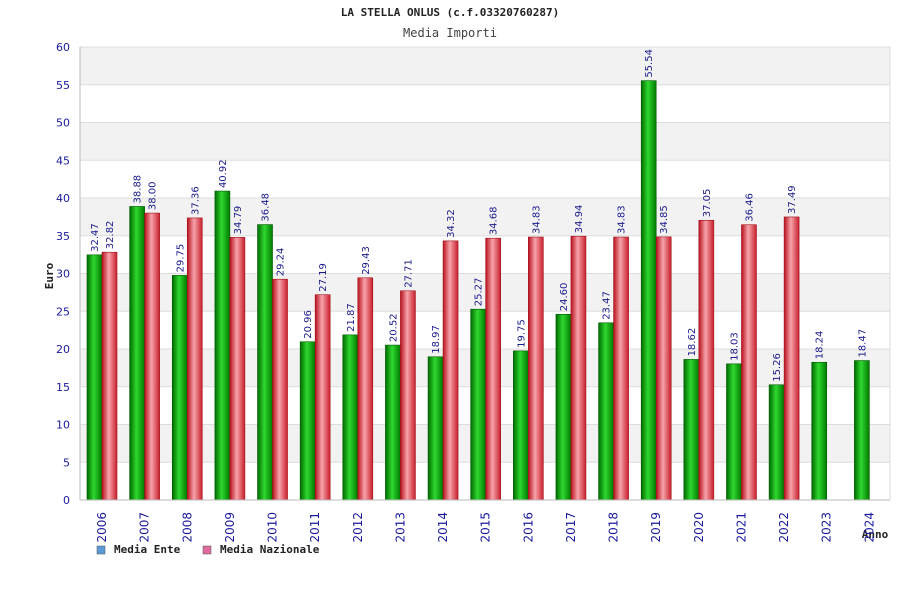 The image size is (900, 605). What do you see at coordinates (621, 368) in the screenshot?
I see `bar-media-nazionale-2018` at bounding box center [621, 368].